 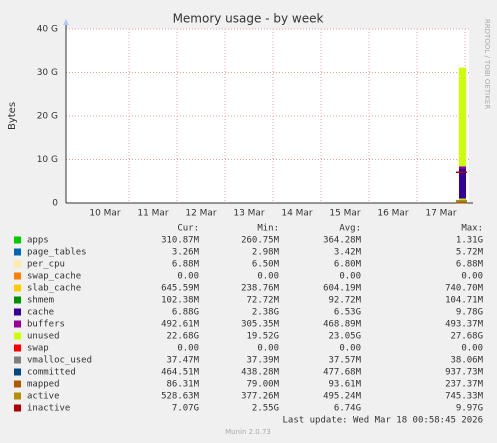 I want to click on x-tick-label: 12 Mar, so click(x=201, y=214).